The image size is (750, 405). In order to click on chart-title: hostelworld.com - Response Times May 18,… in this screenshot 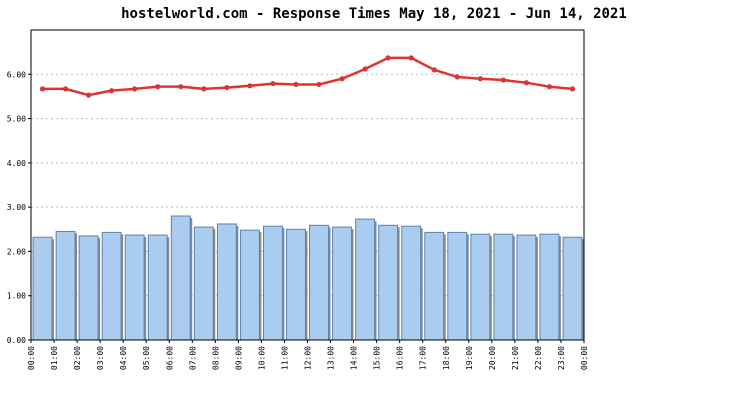, I will do `click(374, 14)`.